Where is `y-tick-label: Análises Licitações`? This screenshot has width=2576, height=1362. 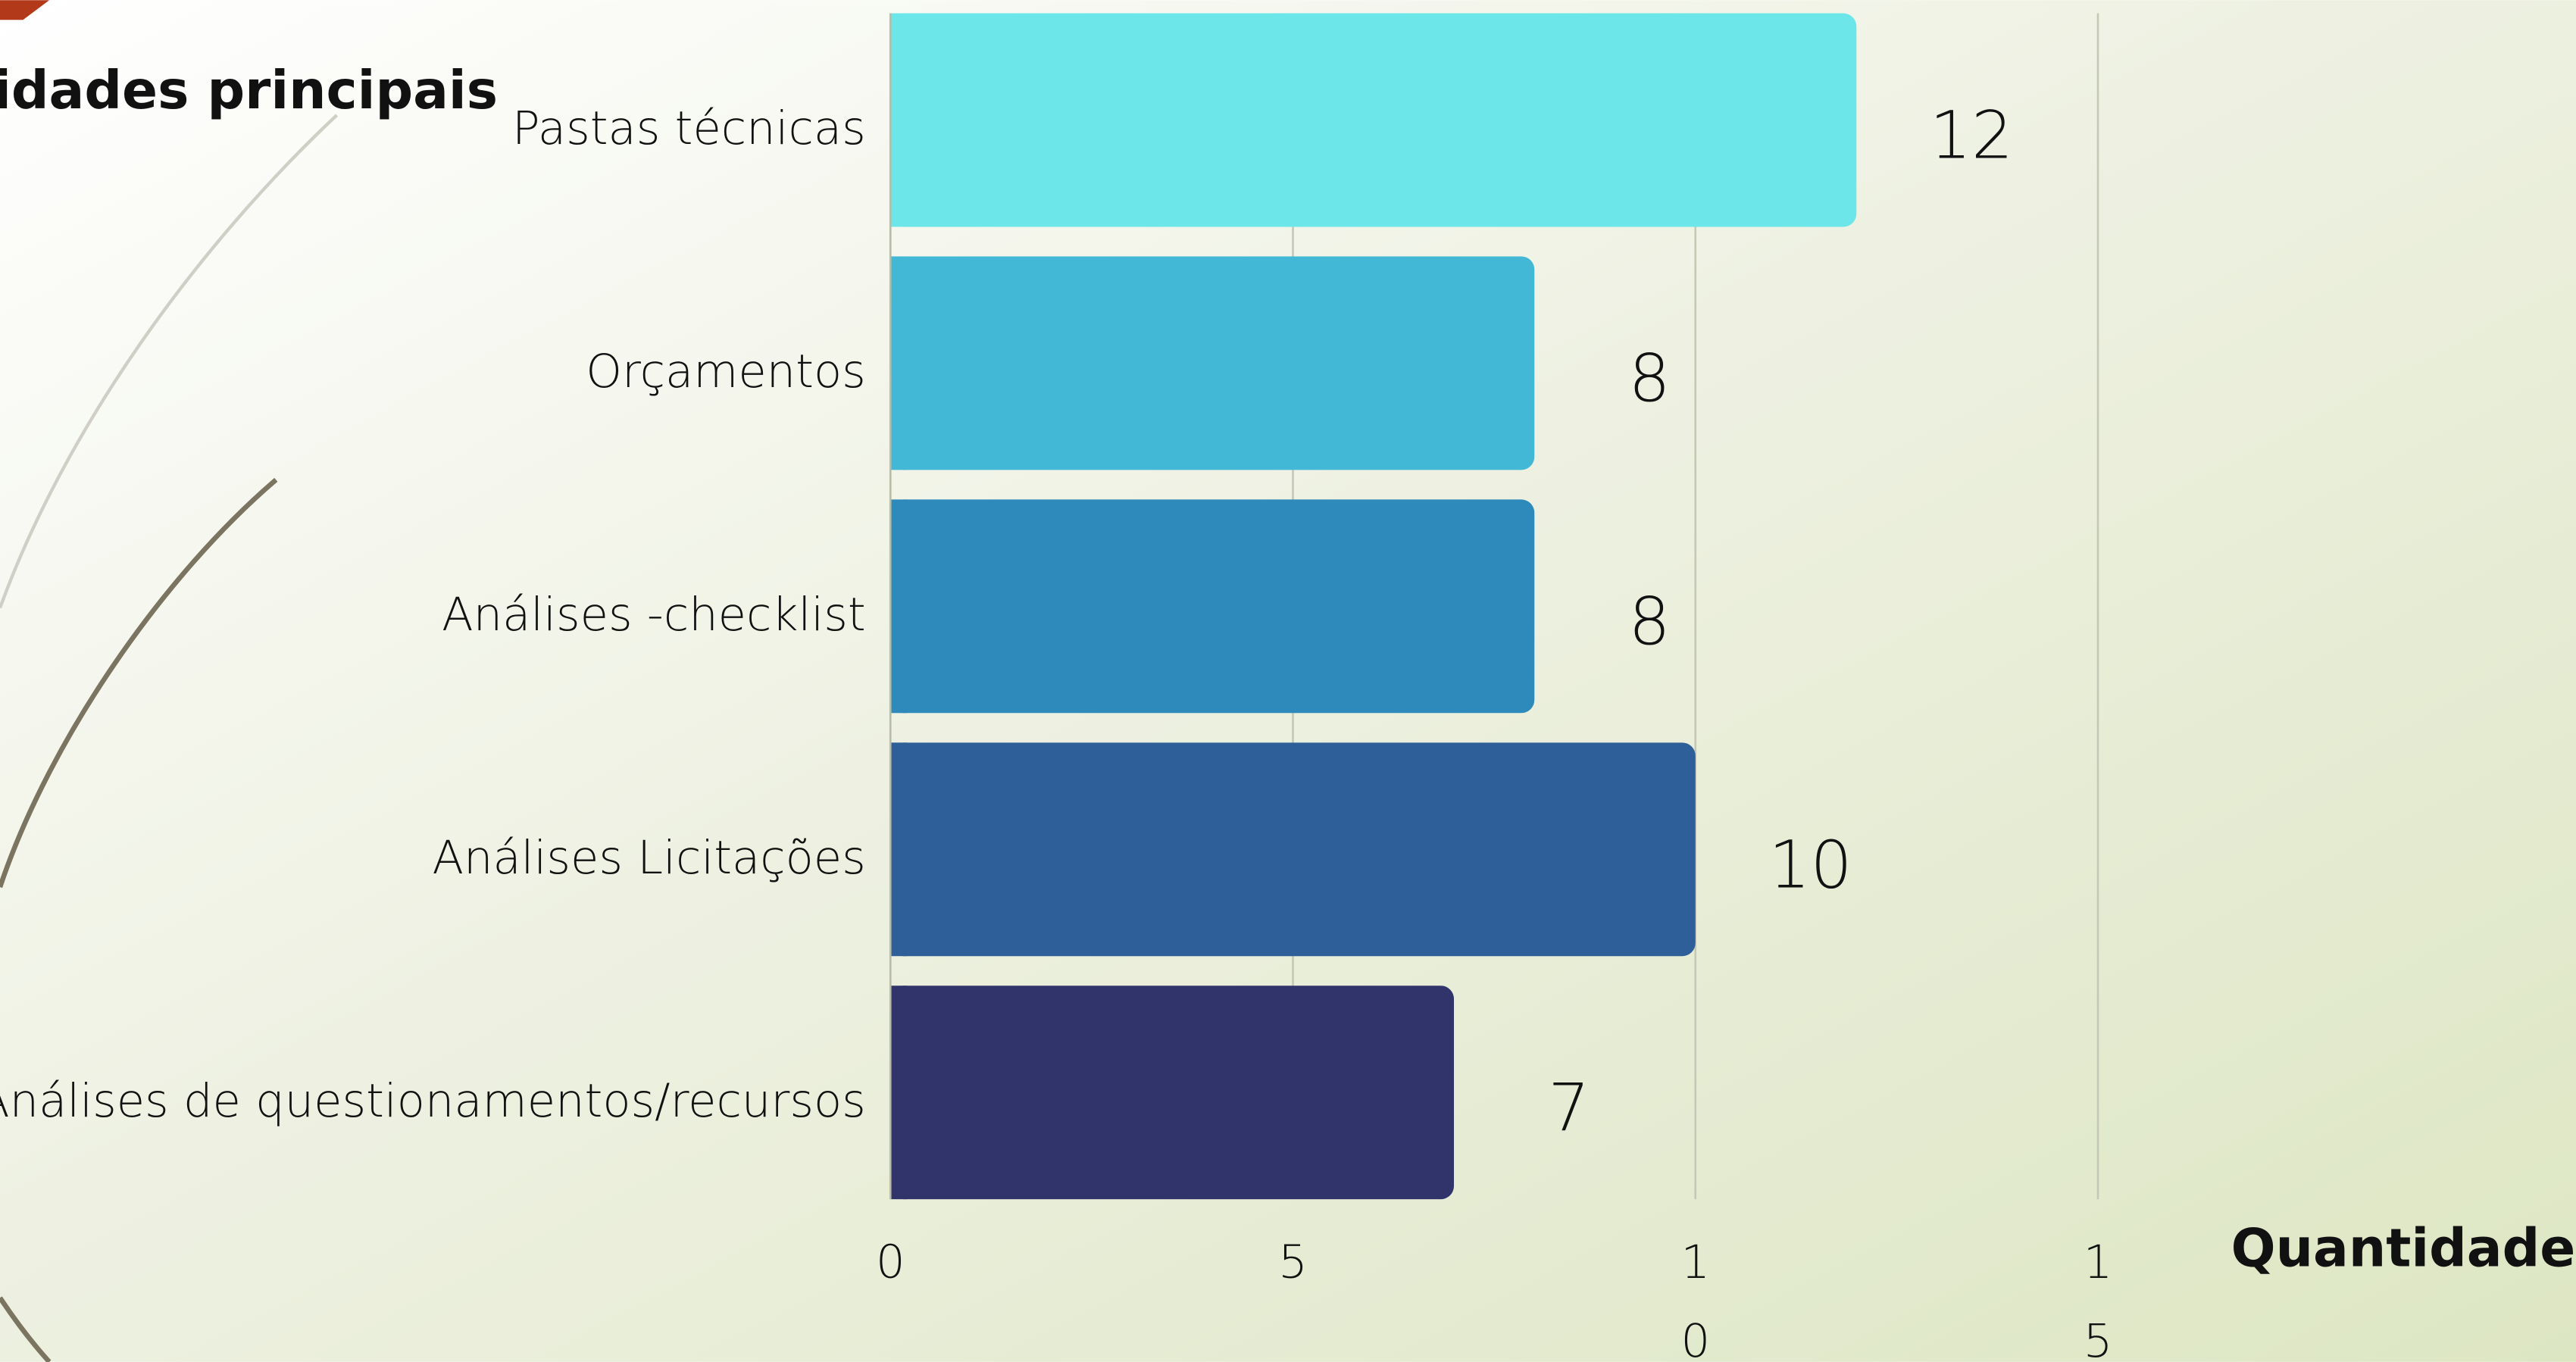
y-tick-label: Análises Licitações is located at coordinates (648, 859).